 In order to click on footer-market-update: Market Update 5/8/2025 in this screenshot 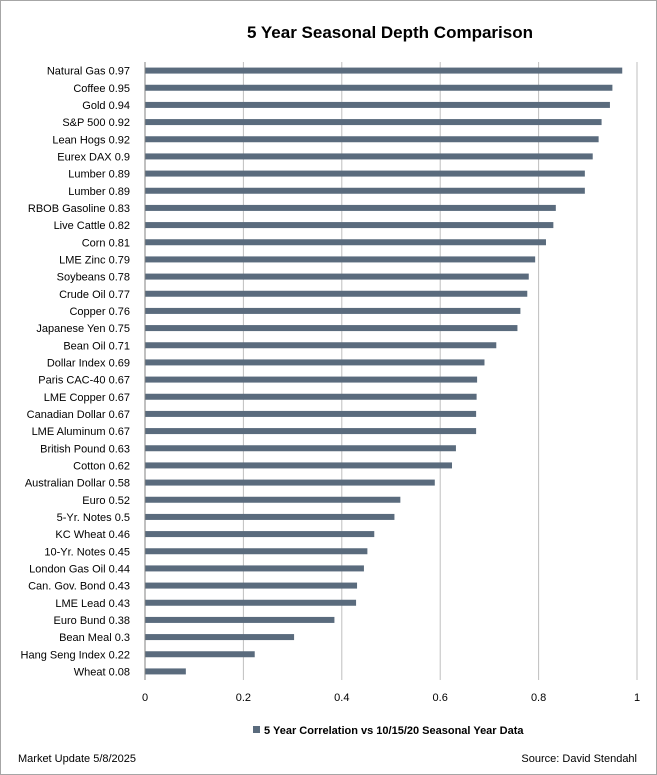, I will do `click(77, 759)`.